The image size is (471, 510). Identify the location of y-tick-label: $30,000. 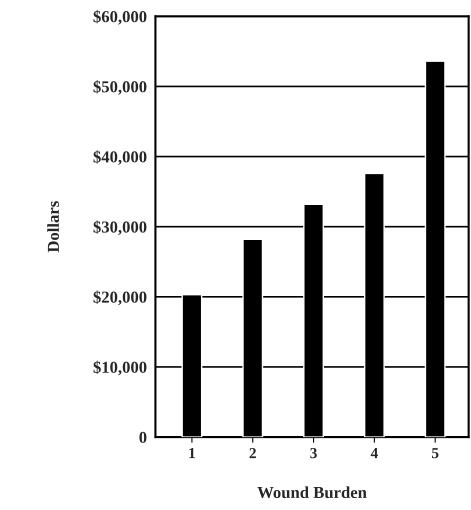
(120, 228).